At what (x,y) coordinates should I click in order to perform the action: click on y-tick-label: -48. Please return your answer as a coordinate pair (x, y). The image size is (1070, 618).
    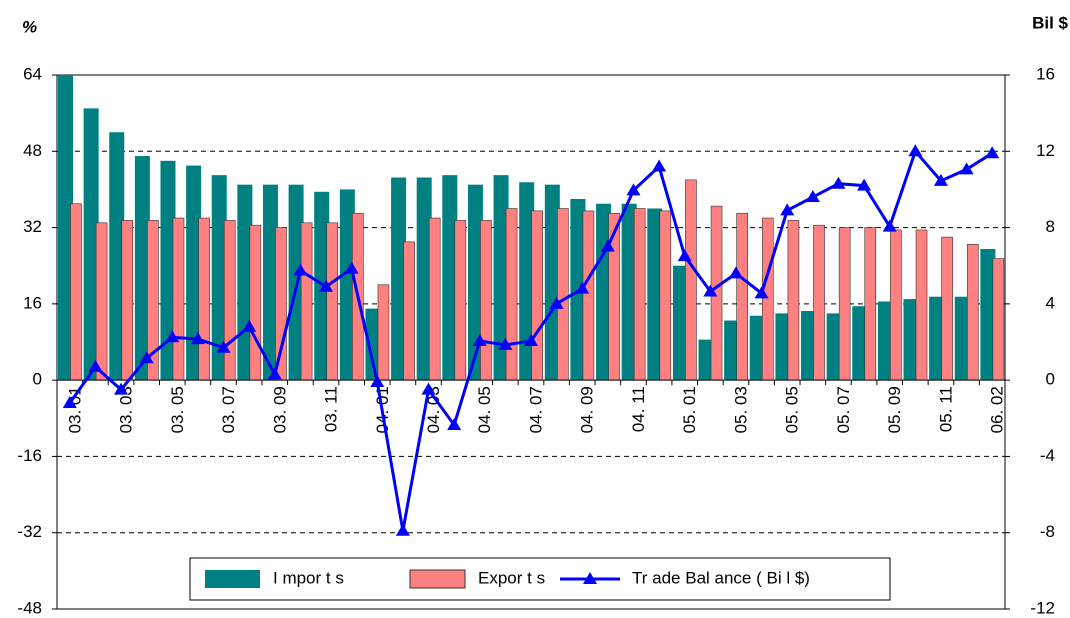
    Looking at the image, I should click on (29, 607).